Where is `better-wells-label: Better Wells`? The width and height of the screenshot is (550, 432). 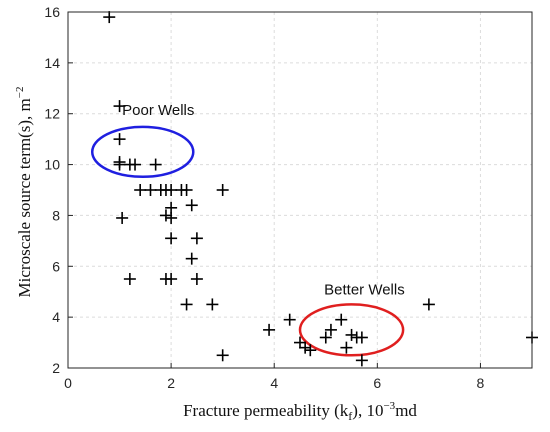 better-wells-label: Better Wells is located at coordinates (364, 289).